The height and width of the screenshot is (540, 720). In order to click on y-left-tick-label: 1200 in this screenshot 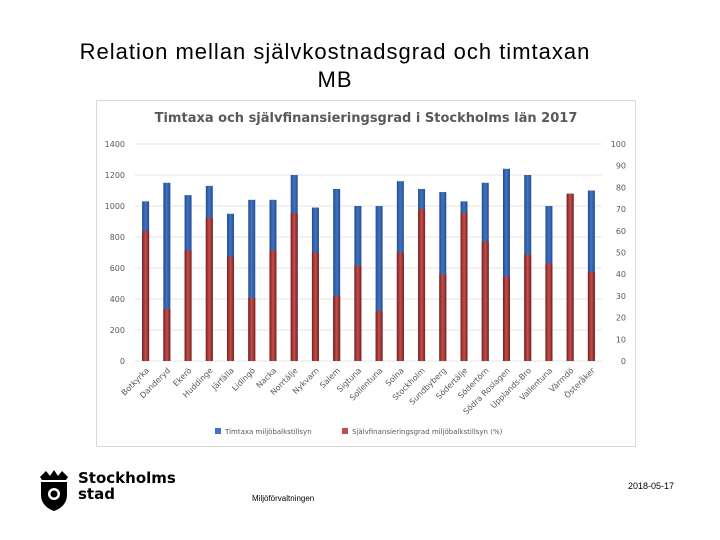, I will do `click(115, 175)`.